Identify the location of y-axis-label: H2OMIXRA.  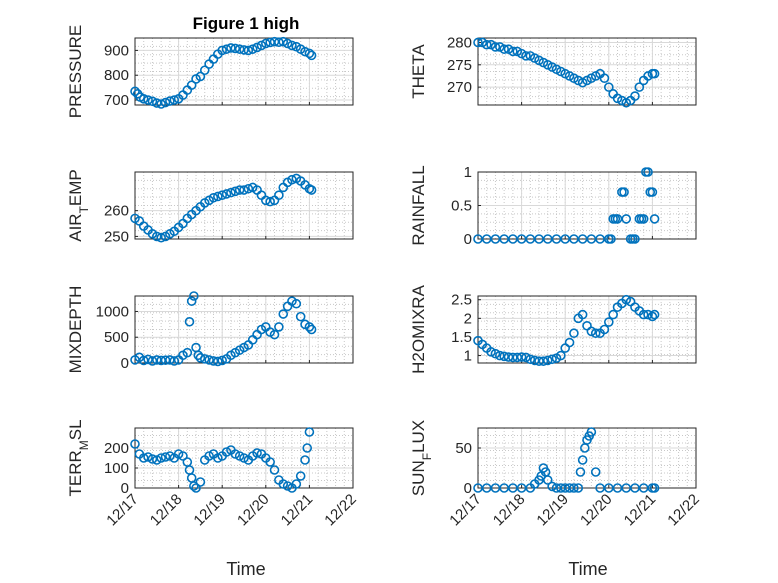
(418, 328).